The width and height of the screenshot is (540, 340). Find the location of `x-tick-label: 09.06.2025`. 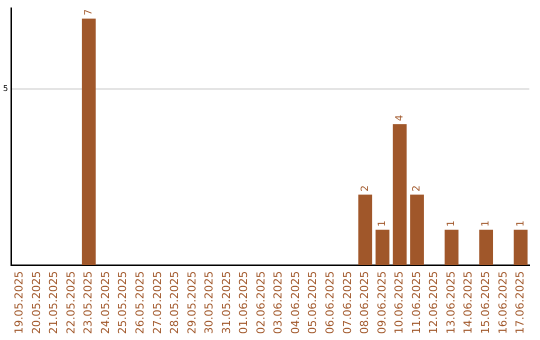

x-tick-label: 09.06.2025 is located at coordinates (381, 302).